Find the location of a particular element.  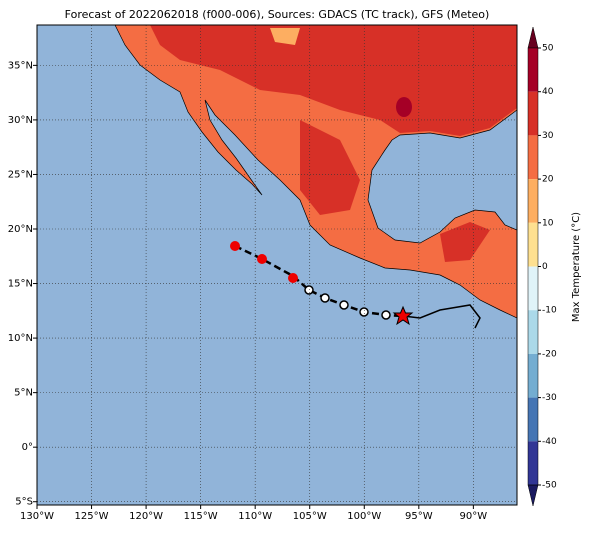

colorbar-tick-label: 20 is located at coordinates (548, 180).